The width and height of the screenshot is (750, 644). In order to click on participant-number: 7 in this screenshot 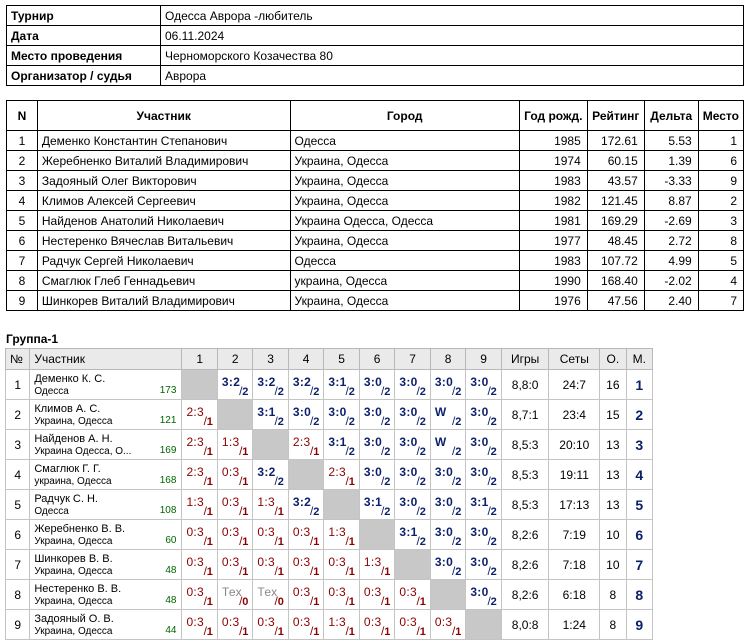, I will do `click(22, 260)`.